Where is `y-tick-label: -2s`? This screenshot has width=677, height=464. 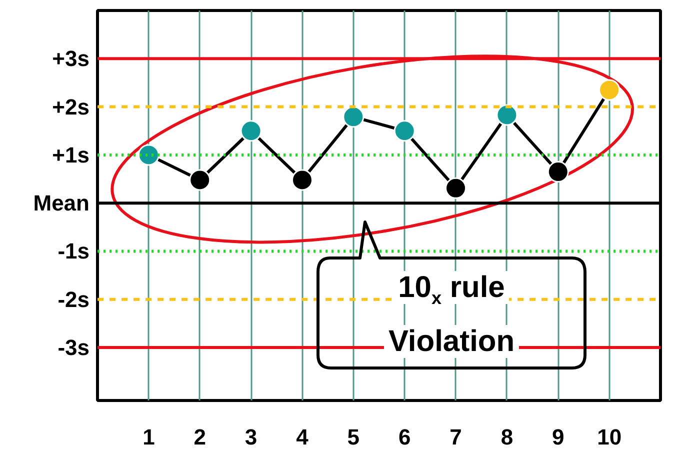
y-tick-label: -2s is located at coordinates (74, 299).